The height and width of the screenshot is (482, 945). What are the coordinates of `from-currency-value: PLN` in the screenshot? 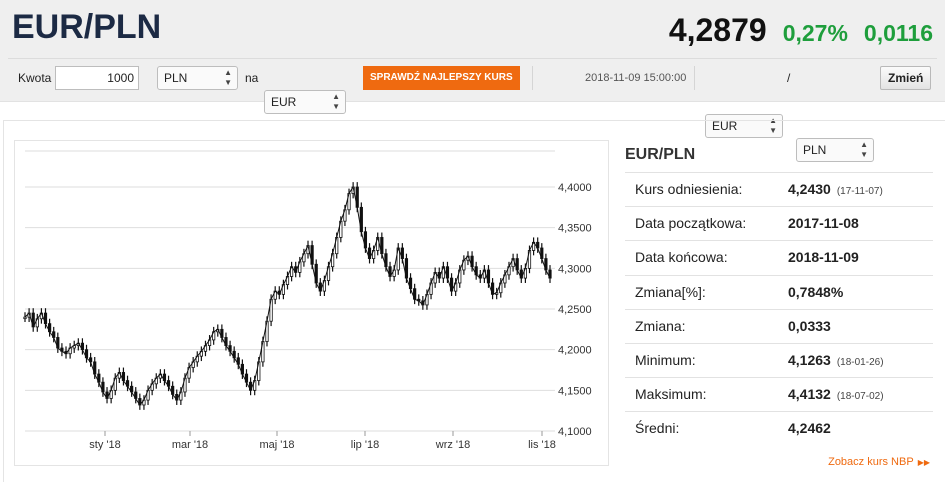 It's located at (176, 78).